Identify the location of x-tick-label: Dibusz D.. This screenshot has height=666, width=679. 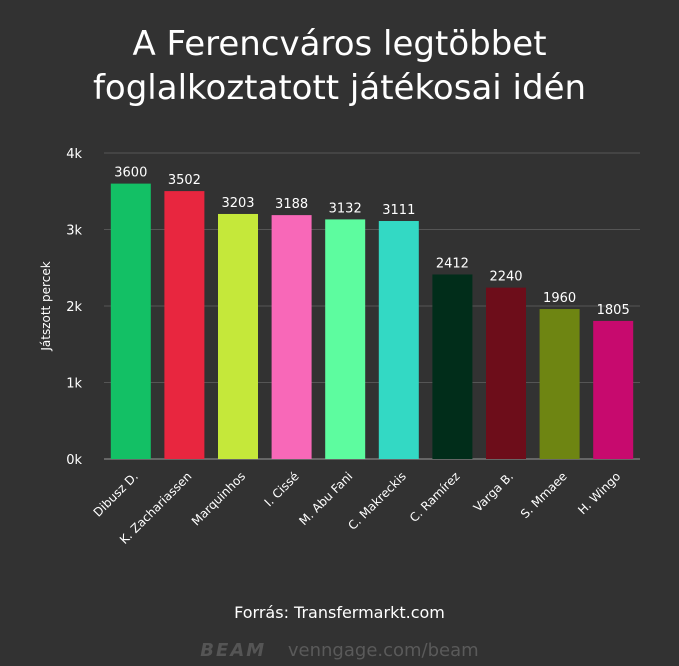
(116, 494).